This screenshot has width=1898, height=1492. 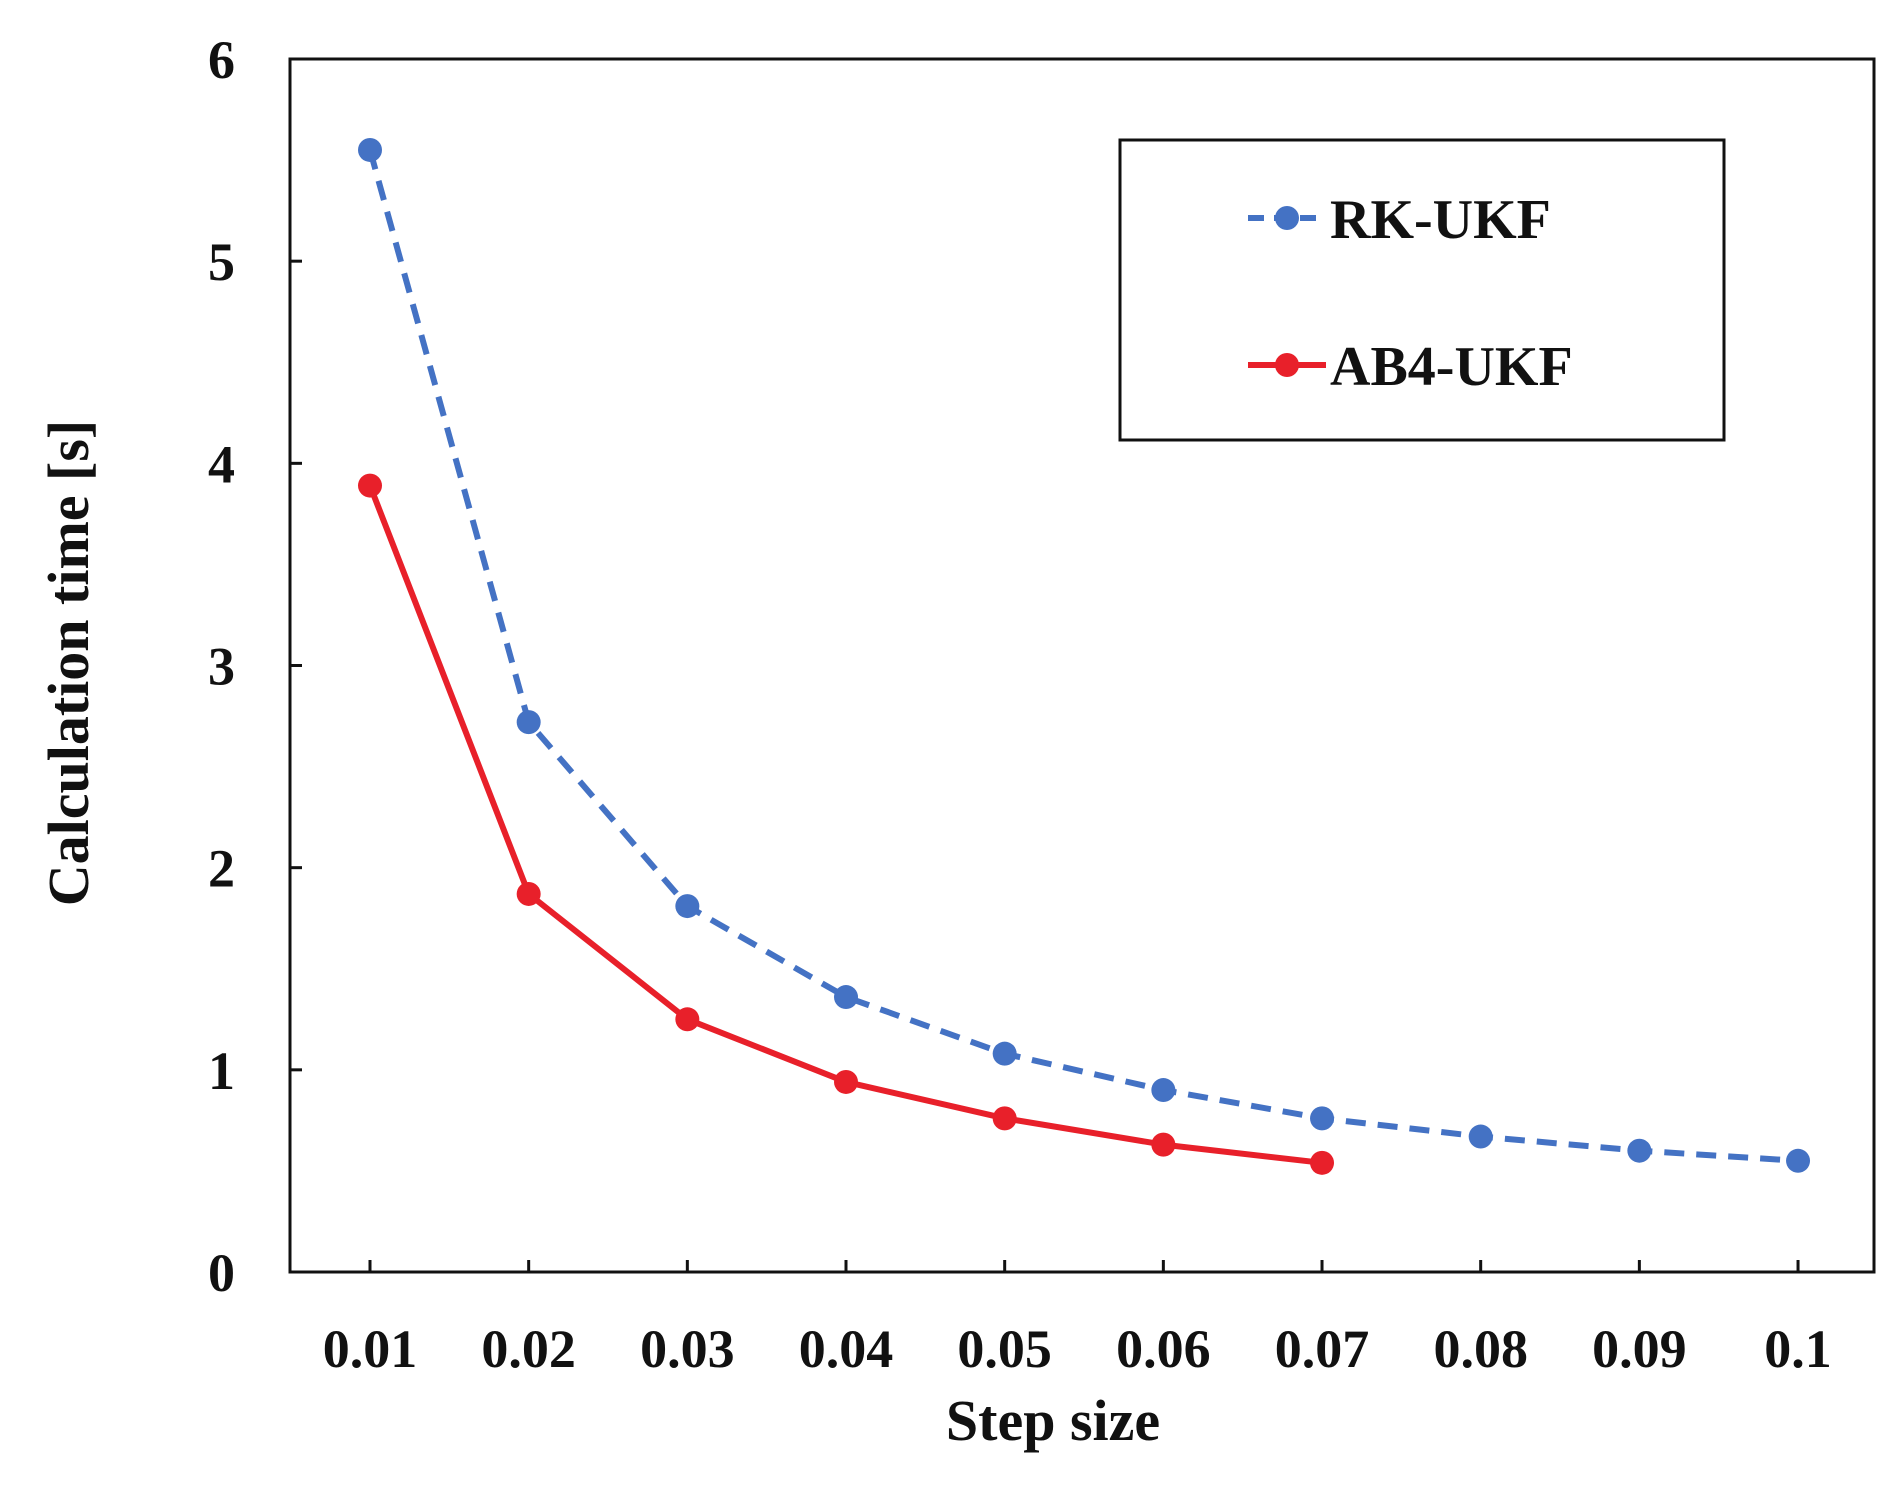 I want to click on legend-box, so click(x=1422, y=290).